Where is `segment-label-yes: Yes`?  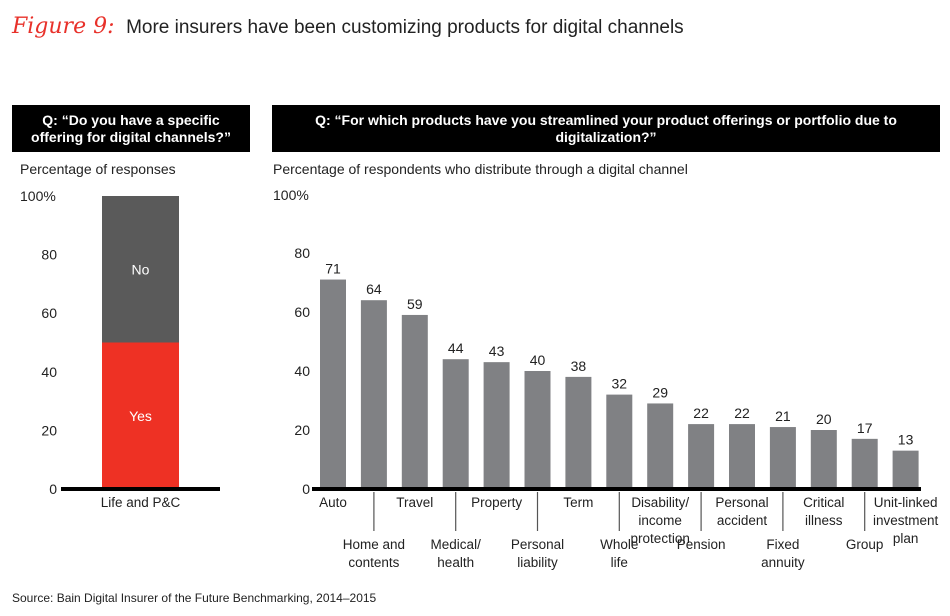 segment-label-yes: Yes is located at coordinates (140, 416).